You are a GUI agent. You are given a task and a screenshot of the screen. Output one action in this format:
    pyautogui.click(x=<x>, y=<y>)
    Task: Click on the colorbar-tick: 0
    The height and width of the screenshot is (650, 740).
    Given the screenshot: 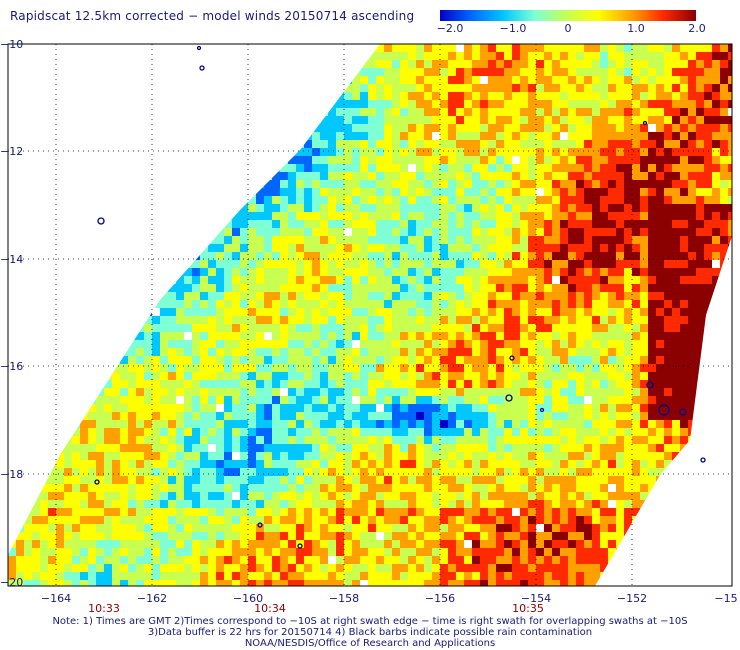 What is the action you would take?
    pyautogui.click(x=568, y=28)
    